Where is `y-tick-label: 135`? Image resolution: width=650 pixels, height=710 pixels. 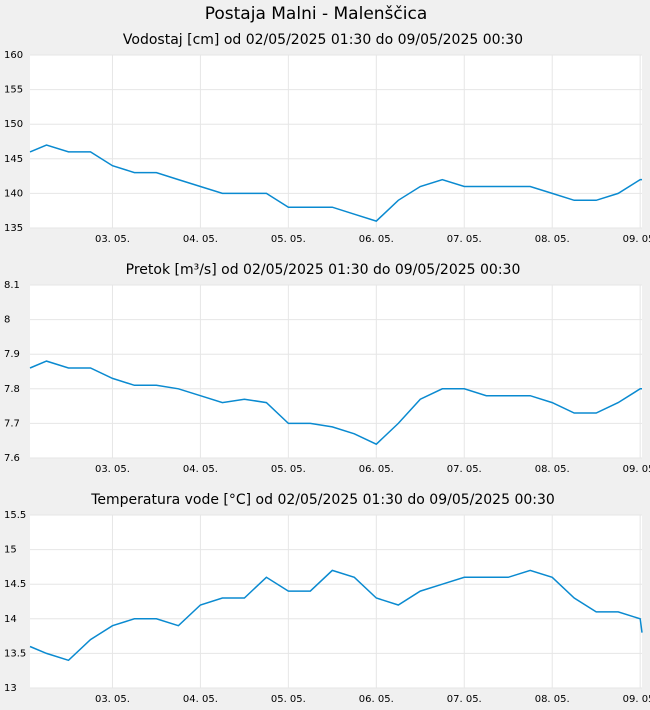 y-tick-label: 135 is located at coordinates (13, 228).